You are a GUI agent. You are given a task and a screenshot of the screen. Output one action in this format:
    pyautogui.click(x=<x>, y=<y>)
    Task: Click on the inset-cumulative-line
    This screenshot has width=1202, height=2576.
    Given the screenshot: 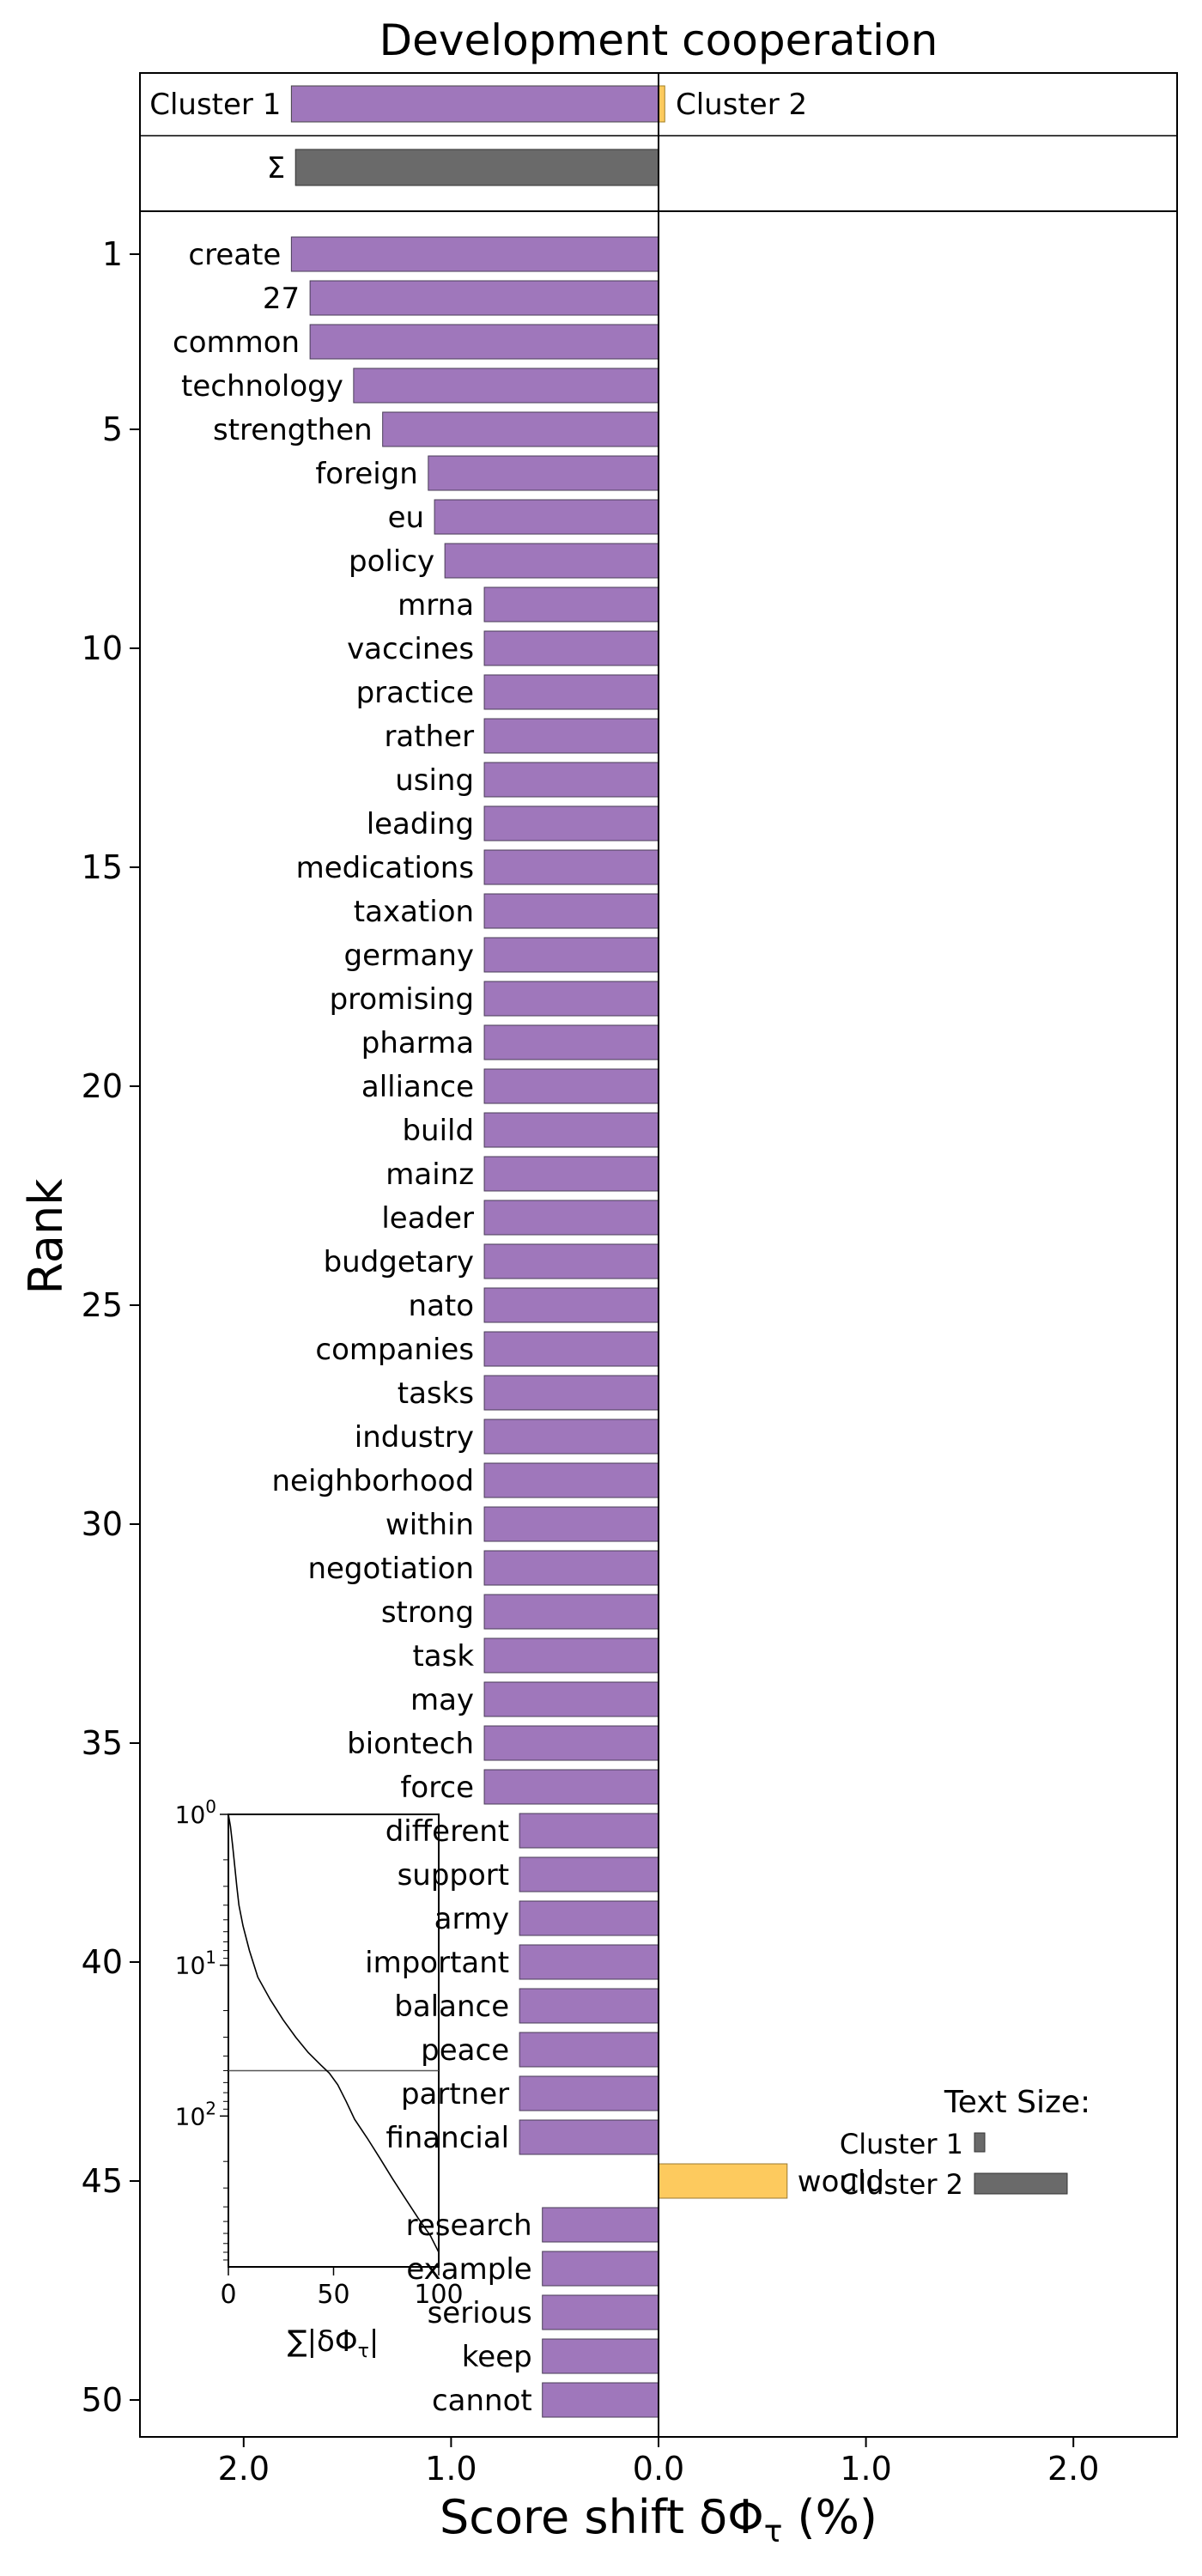 What is the action you would take?
    pyautogui.click(x=334, y=2033)
    